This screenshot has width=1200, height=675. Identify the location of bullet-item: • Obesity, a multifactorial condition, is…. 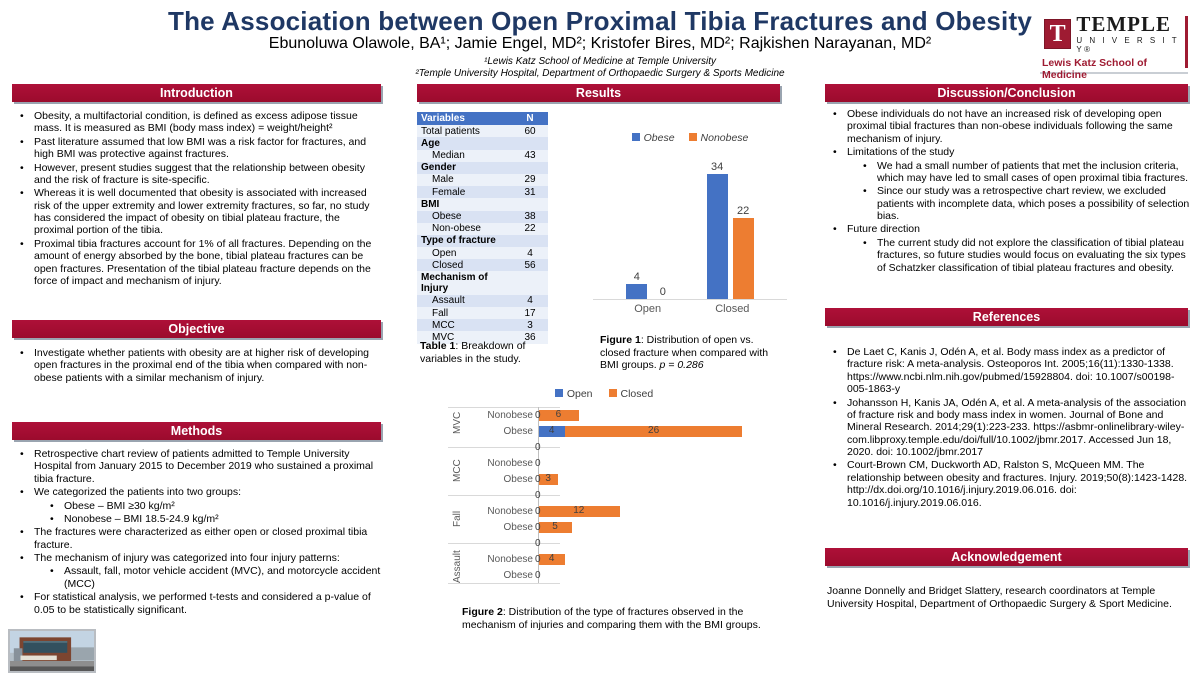
(197, 122).